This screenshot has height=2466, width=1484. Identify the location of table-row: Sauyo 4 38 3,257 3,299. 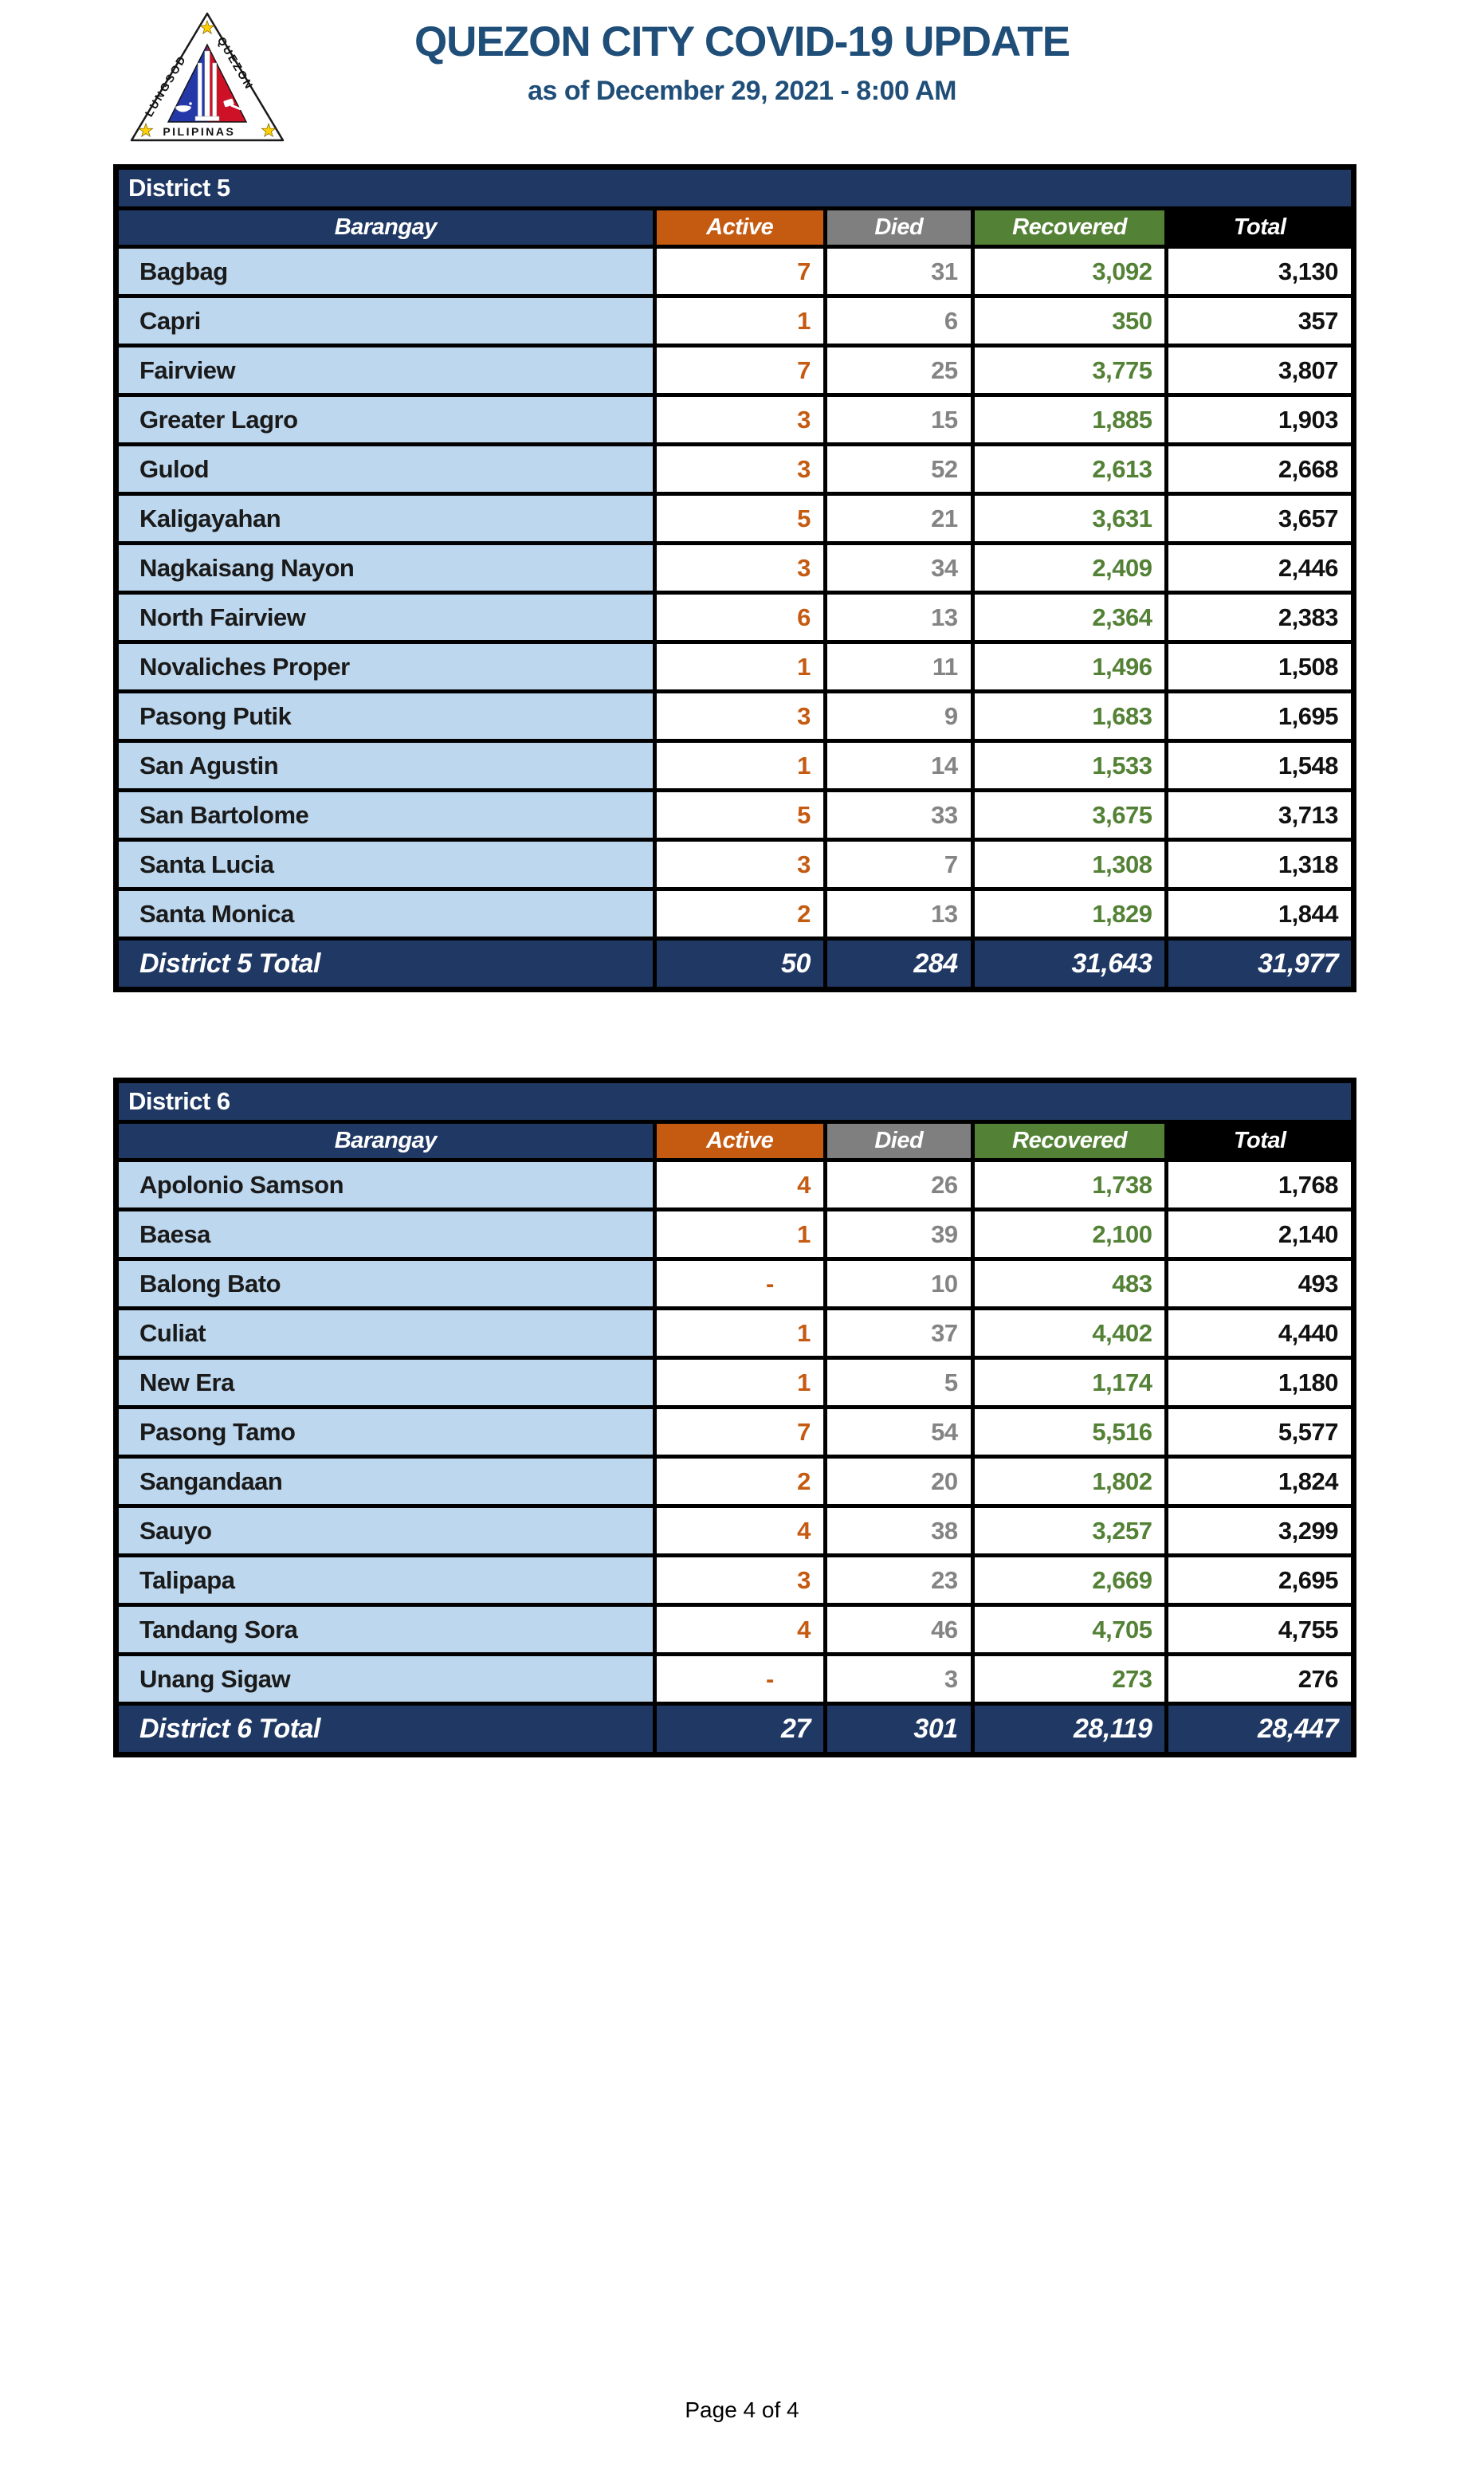
(735, 1531).